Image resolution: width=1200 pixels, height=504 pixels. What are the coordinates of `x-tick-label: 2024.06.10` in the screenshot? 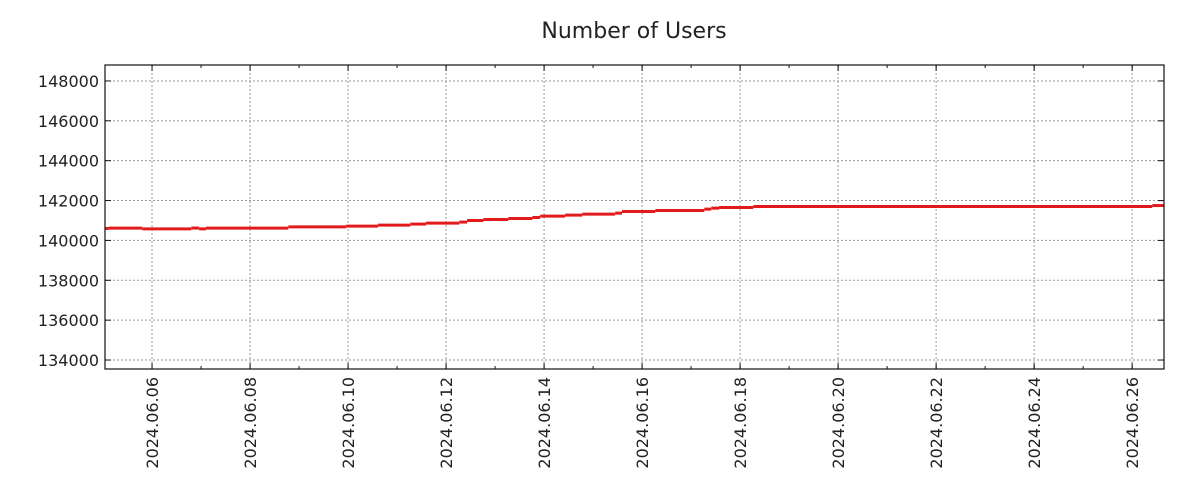 It's located at (348, 423).